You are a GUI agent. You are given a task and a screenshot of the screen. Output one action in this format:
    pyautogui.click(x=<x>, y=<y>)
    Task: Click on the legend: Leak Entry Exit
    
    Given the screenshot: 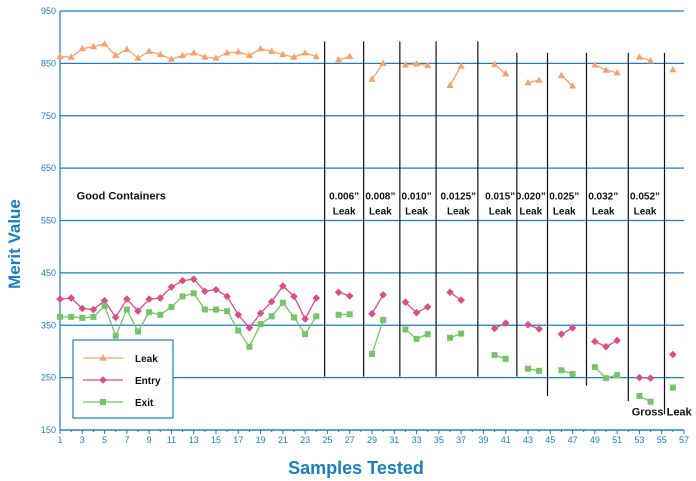 What is the action you would take?
    pyautogui.click(x=123, y=379)
    